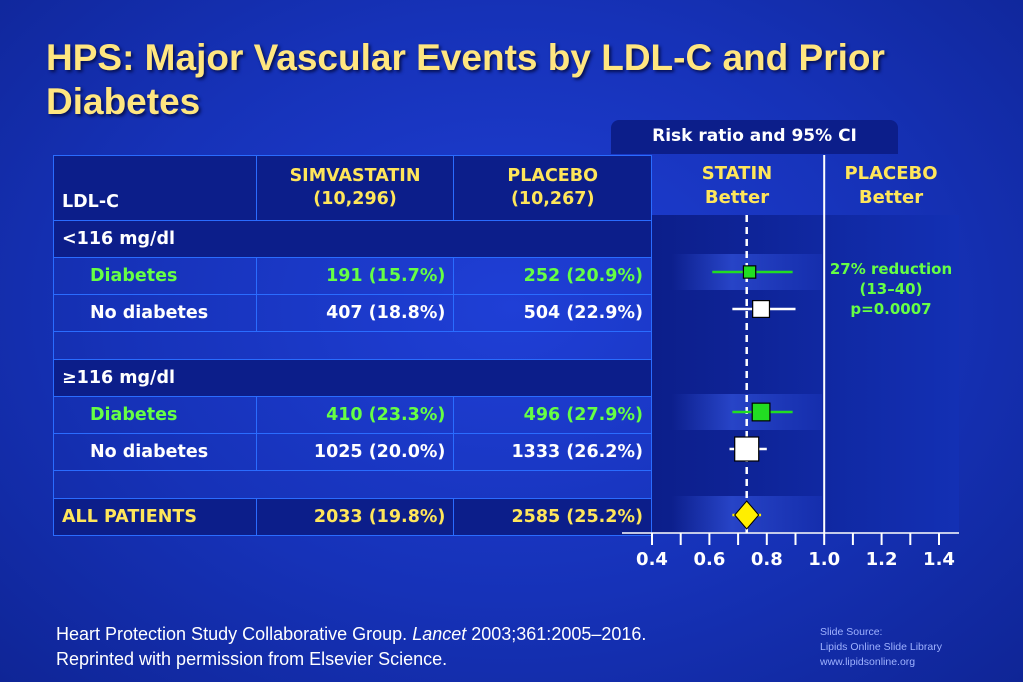  Describe the element at coordinates (652, 559) in the screenshot. I see `x-tick-label: 0.4` at that location.